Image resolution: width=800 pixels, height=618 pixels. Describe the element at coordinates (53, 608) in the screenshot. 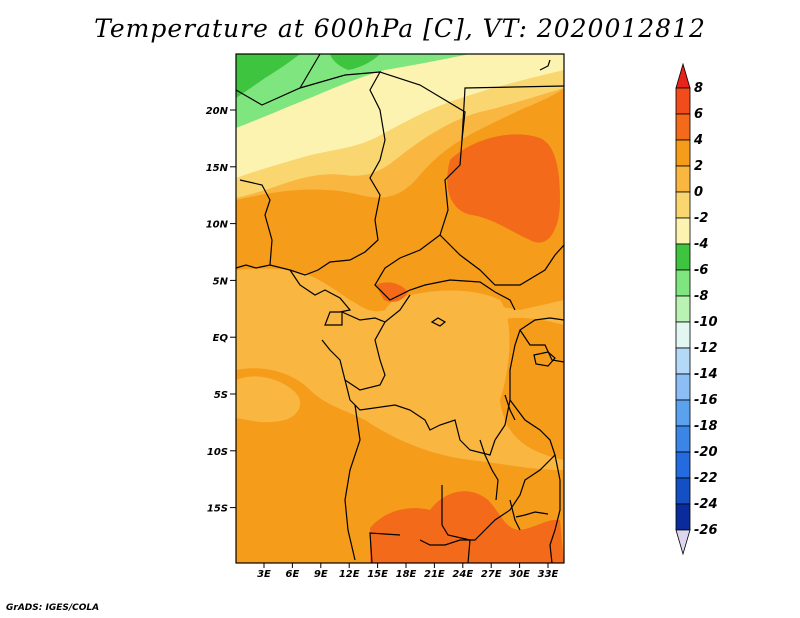

I see `grads-credit: GrADS: IGES/COLA` at that location.